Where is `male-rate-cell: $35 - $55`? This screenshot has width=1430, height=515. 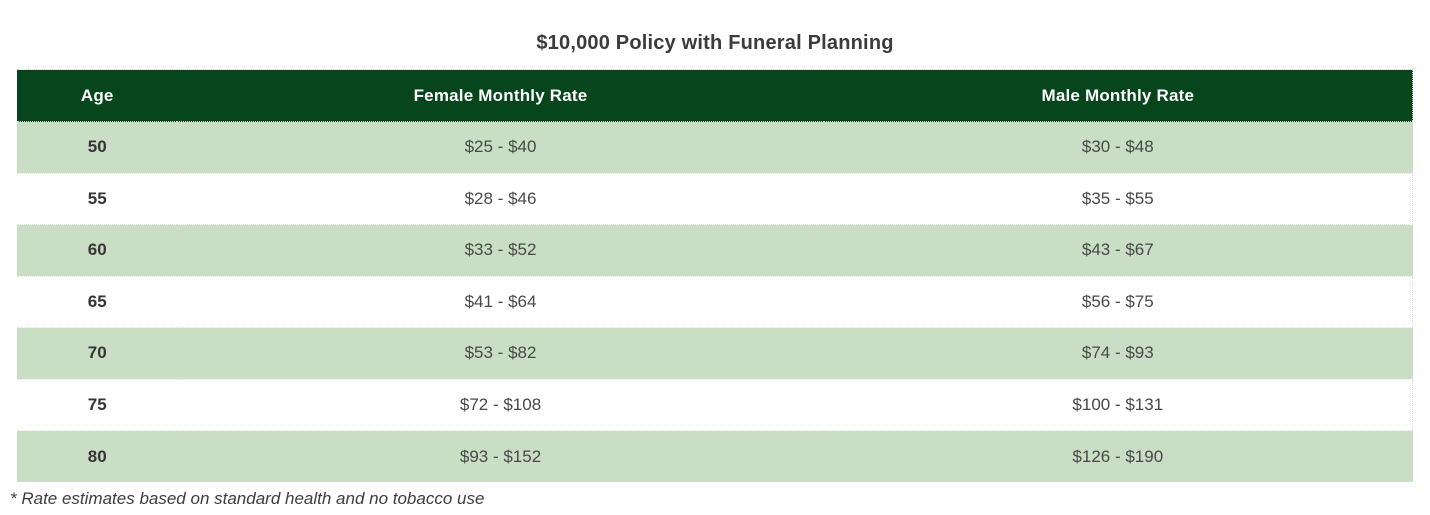 male-rate-cell: $35 - $55 is located at coordinates (1117, 198).